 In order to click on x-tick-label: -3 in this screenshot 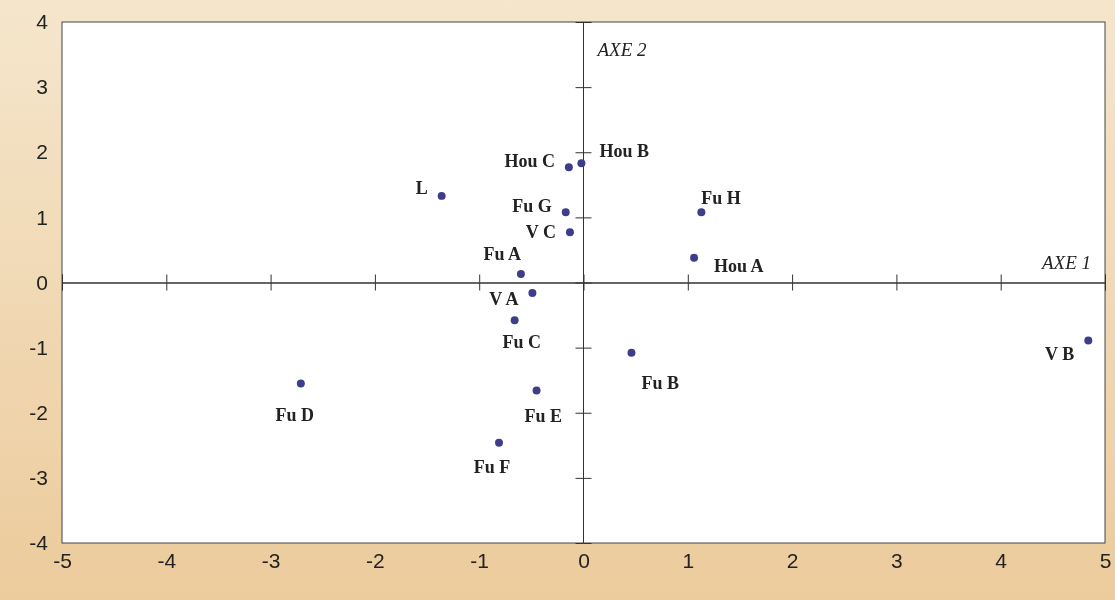, I will do `click(271, 560)`.